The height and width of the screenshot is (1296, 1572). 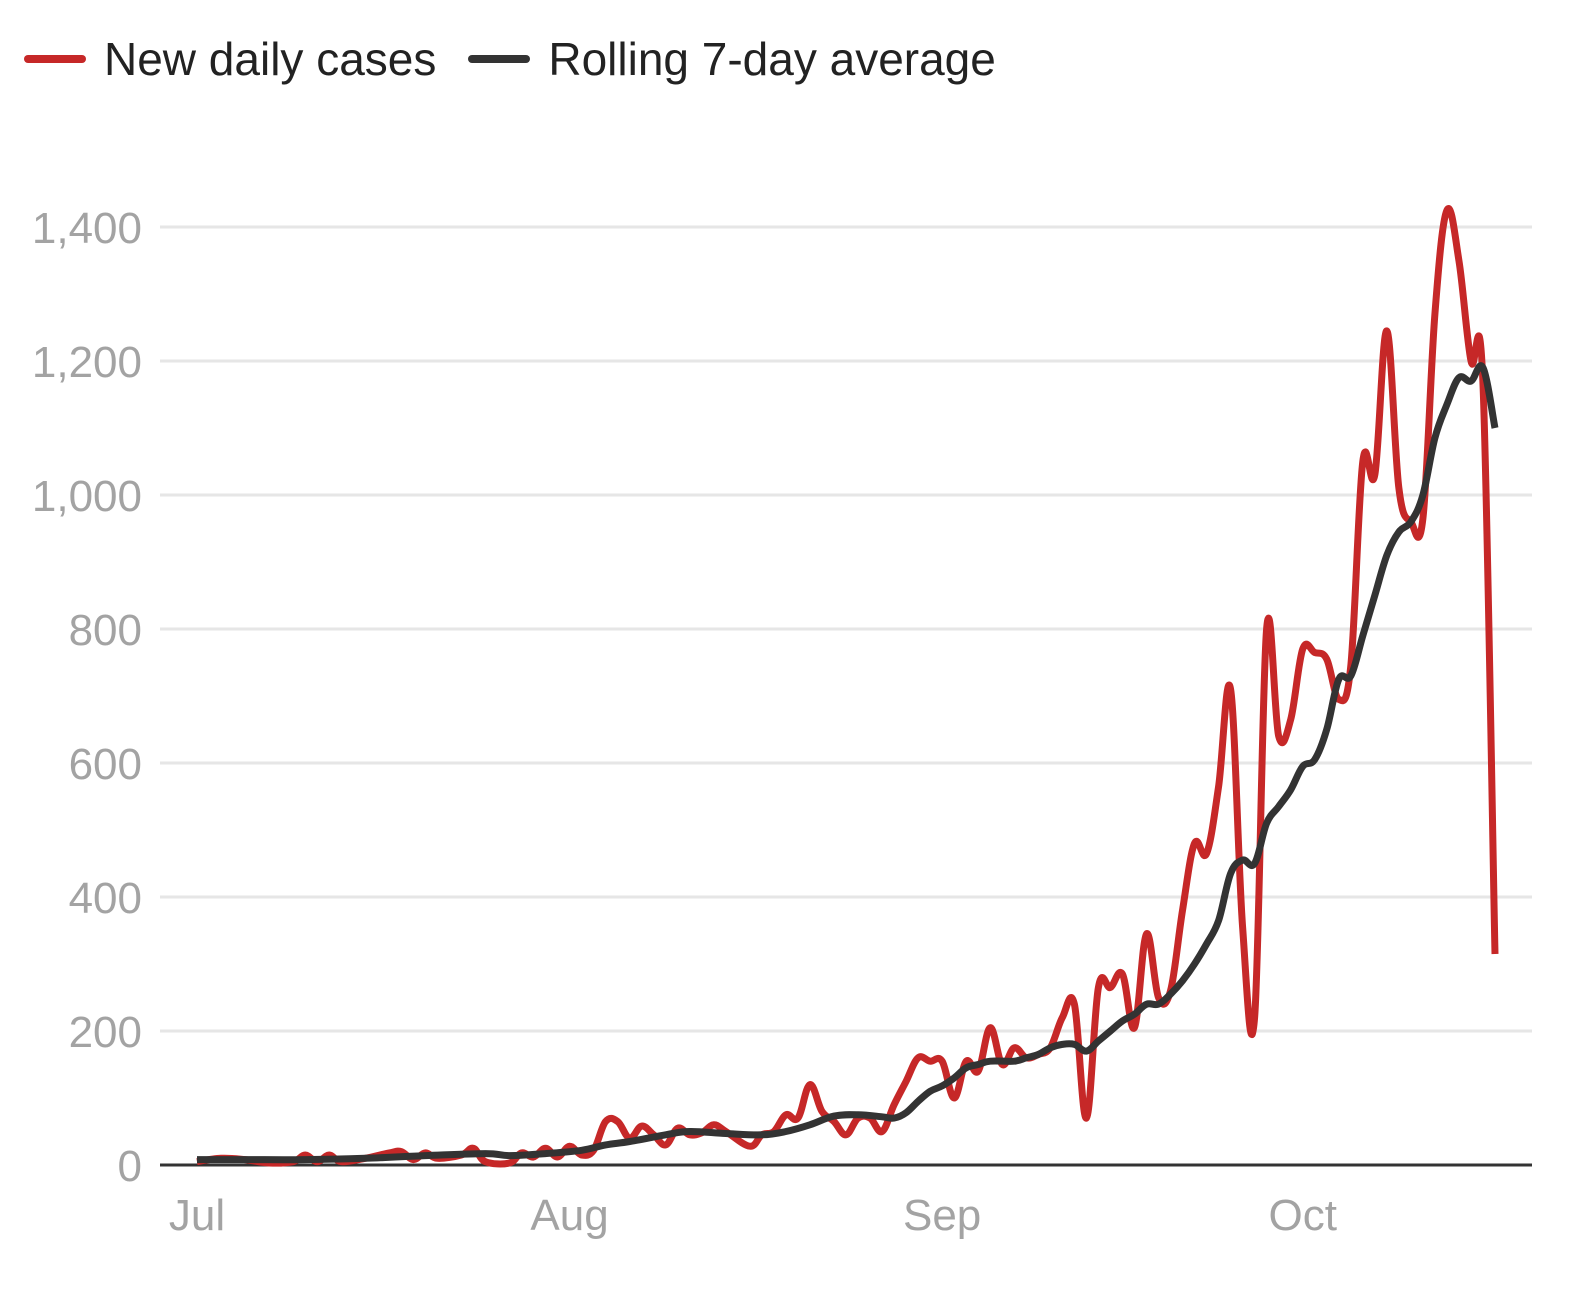 What do you see at coordinates (942, 1215) in the screenshot?
I see `x-tick-label: Sep` at bounding box center [942, 1215].